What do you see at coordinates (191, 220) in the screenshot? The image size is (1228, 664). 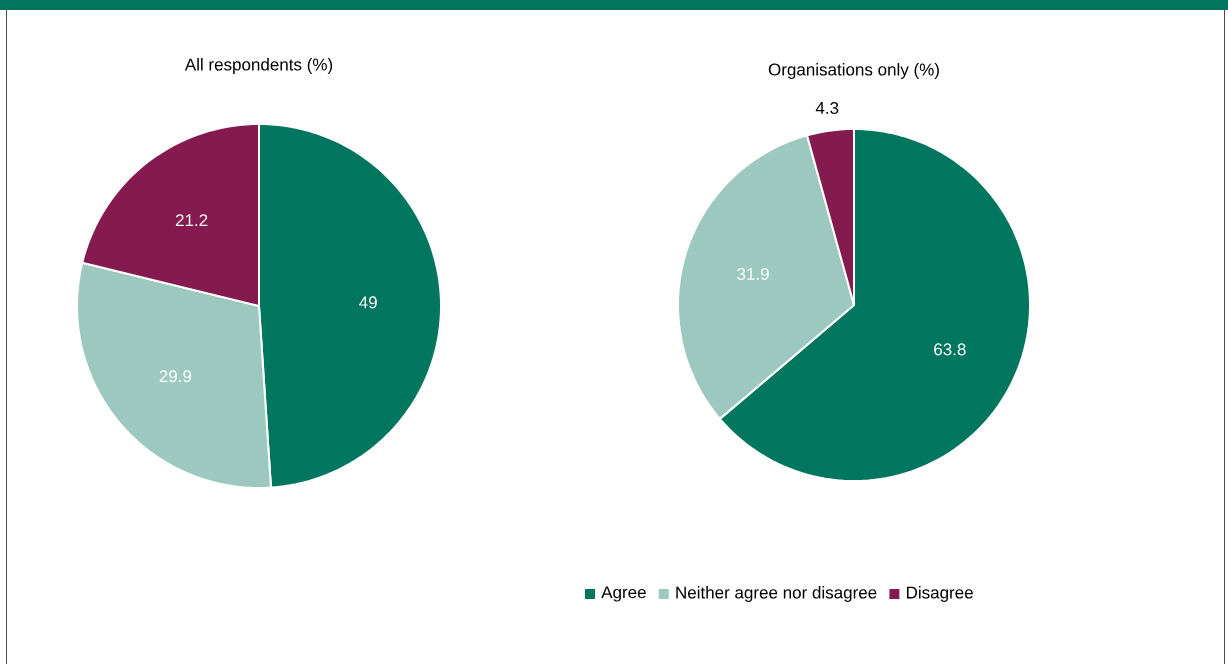 I see `data-label: 21.2` at bounding box center [191, 220].